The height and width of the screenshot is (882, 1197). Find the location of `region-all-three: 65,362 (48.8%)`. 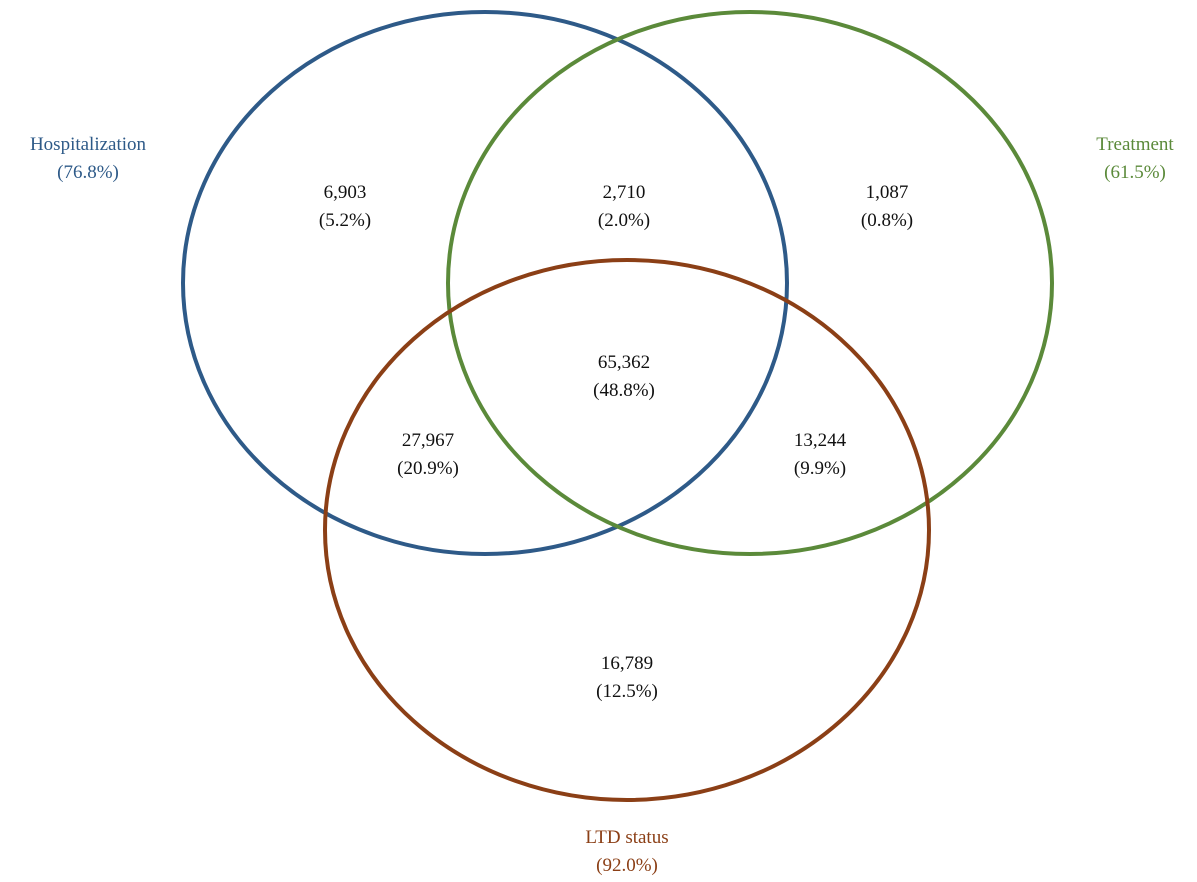

region-all-three: 65,362 (48.8%) is located at coordinates (624, 376).